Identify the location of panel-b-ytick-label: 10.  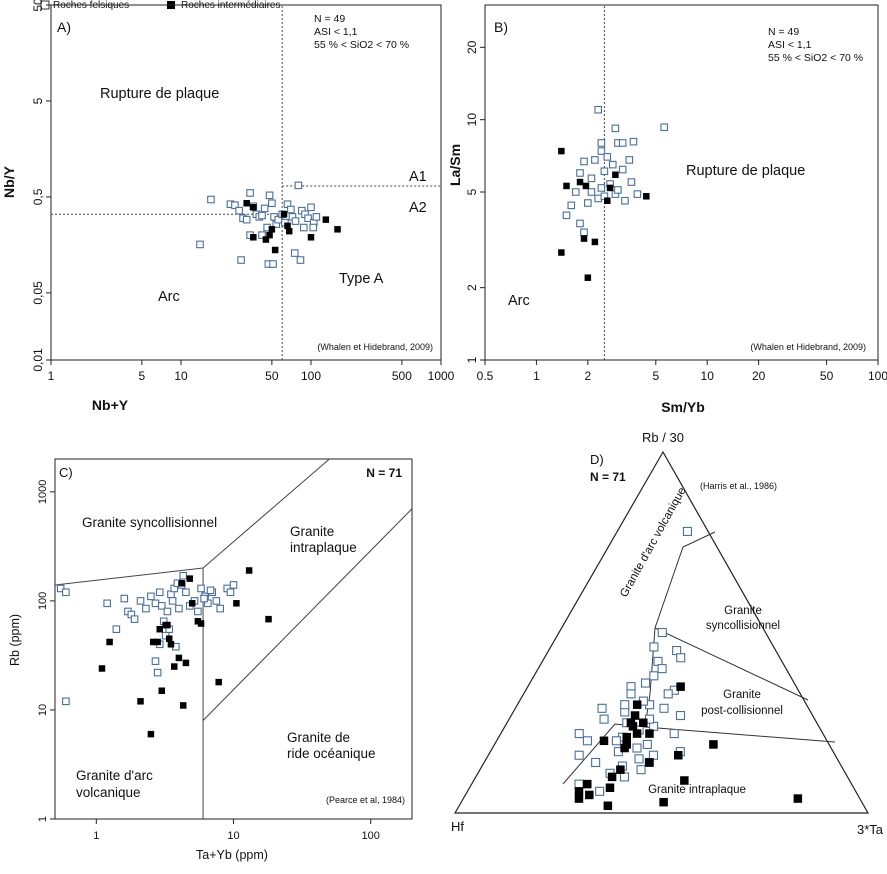
(472, 120).